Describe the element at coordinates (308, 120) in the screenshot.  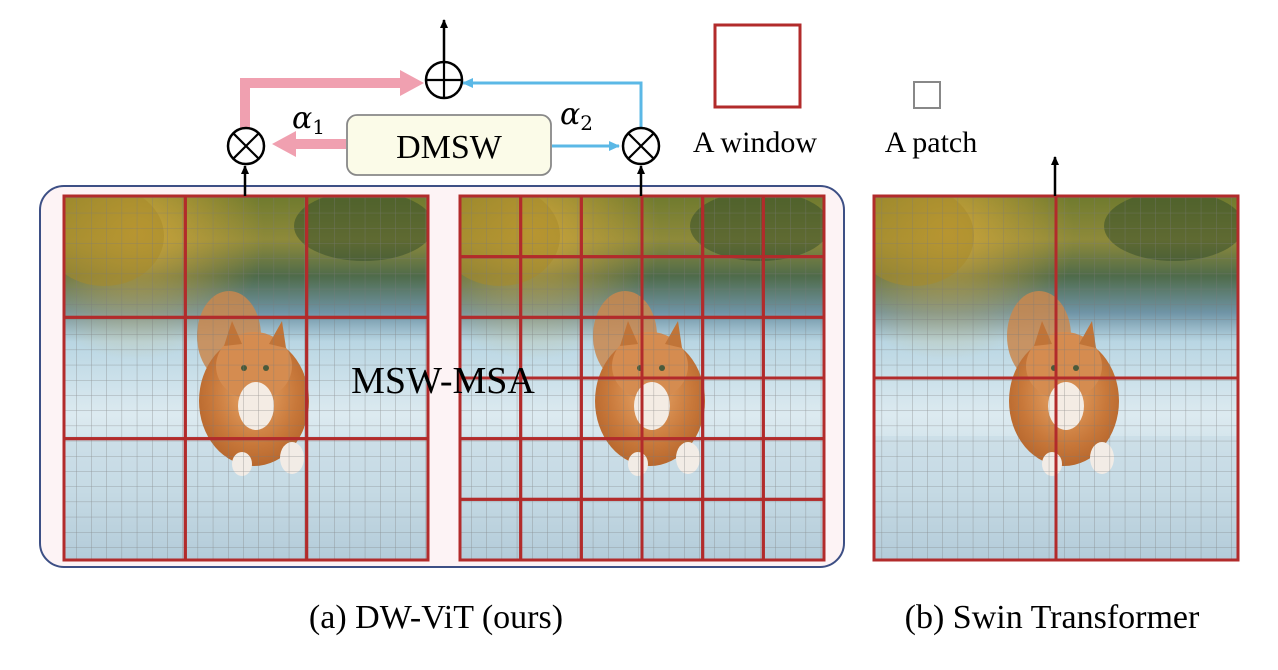
I see `alpha1-label: α1` at that location.